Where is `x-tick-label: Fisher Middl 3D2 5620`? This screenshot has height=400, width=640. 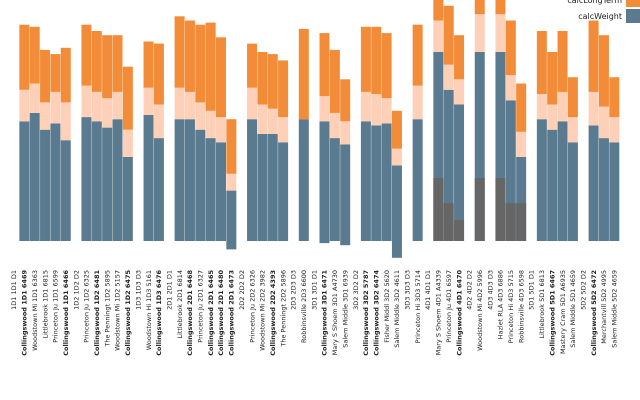 x-tick-label: Fisher Middl 3D2 5620 is located at coordinates (387, 306).